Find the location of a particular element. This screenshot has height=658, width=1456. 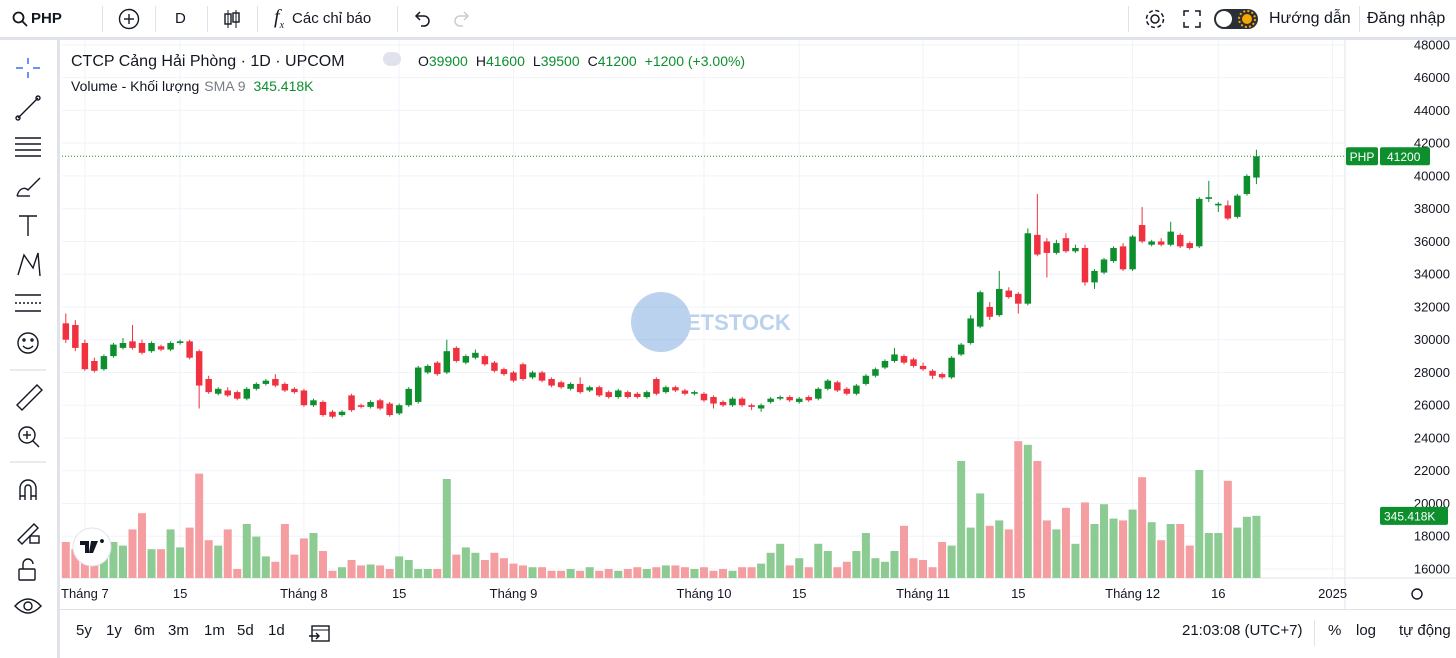

visibility-tool is located at coordinates (28, 606).